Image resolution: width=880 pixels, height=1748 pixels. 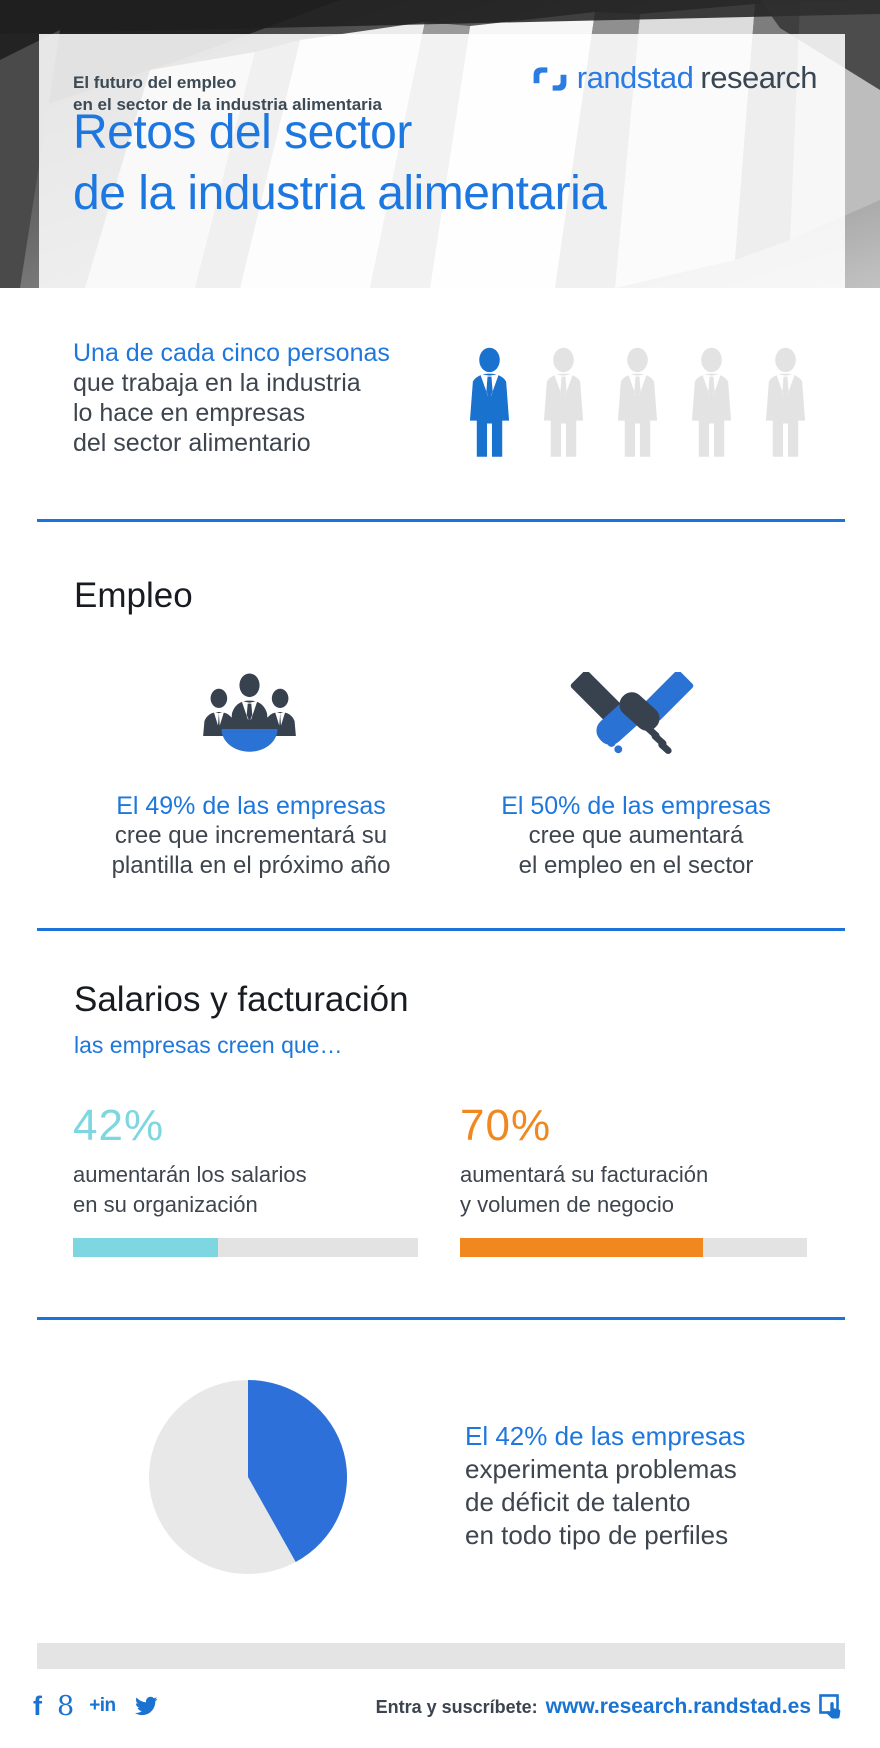 I want to click on stat-plantilla-line2: cree que incrementará su, so click(x=251, y=835).